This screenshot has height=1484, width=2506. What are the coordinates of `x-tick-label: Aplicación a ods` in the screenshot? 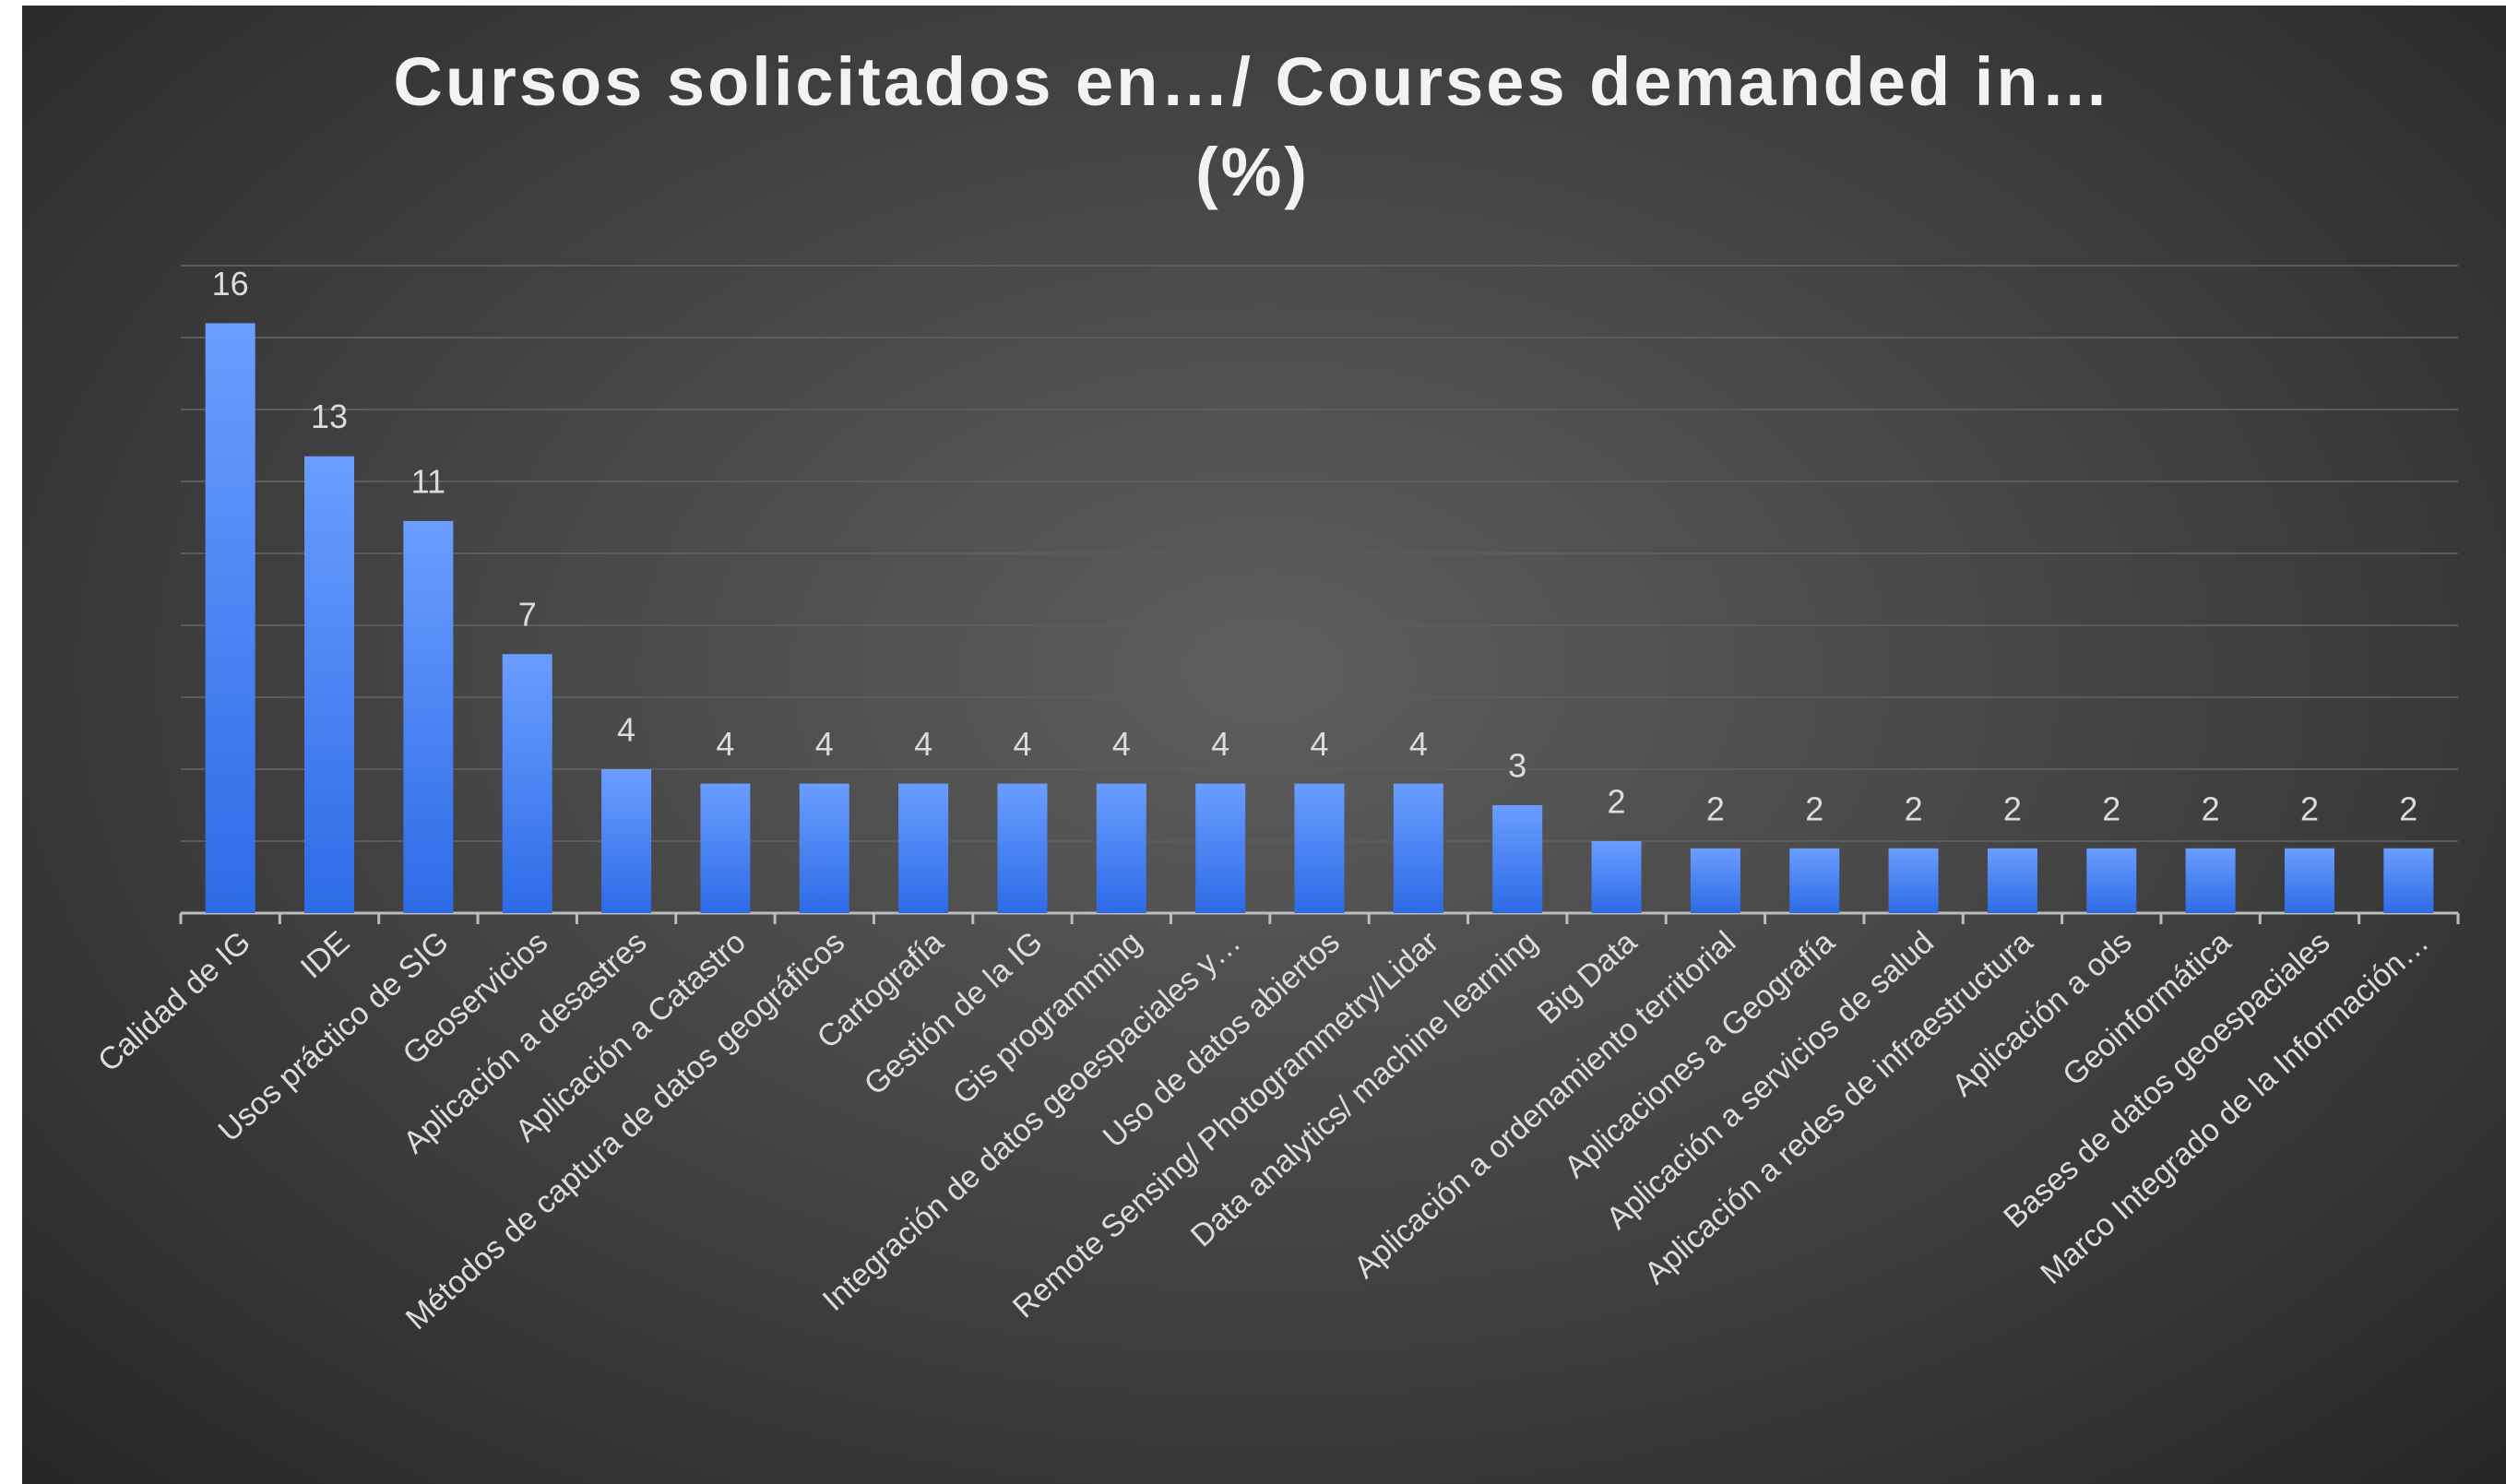 It's located at (2042, 1013).